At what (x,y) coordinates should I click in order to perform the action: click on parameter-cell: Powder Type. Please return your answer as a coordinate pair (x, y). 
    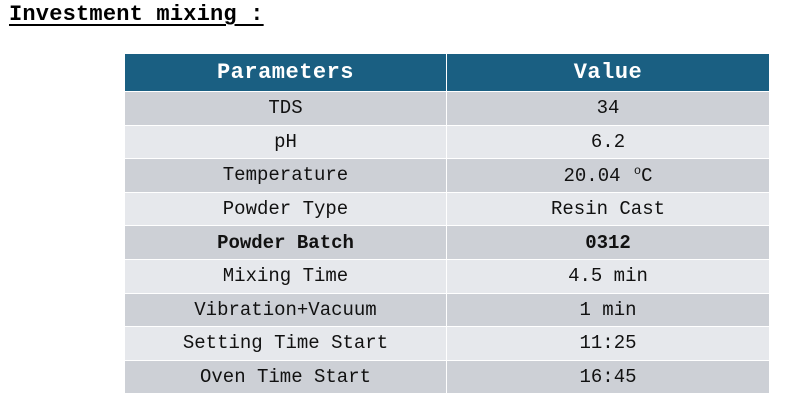
    Looking at the image, I should click on (285, 209).